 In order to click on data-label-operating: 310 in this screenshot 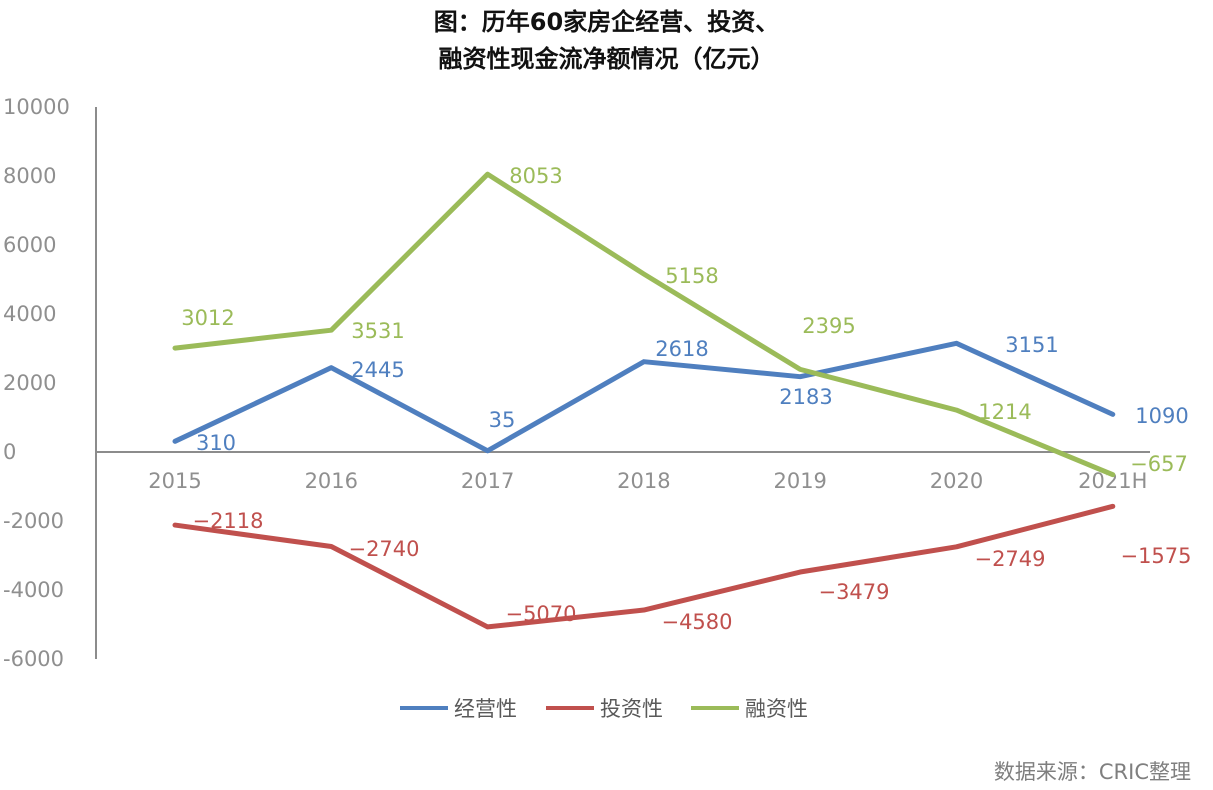, I will do `click(216, 443)`.